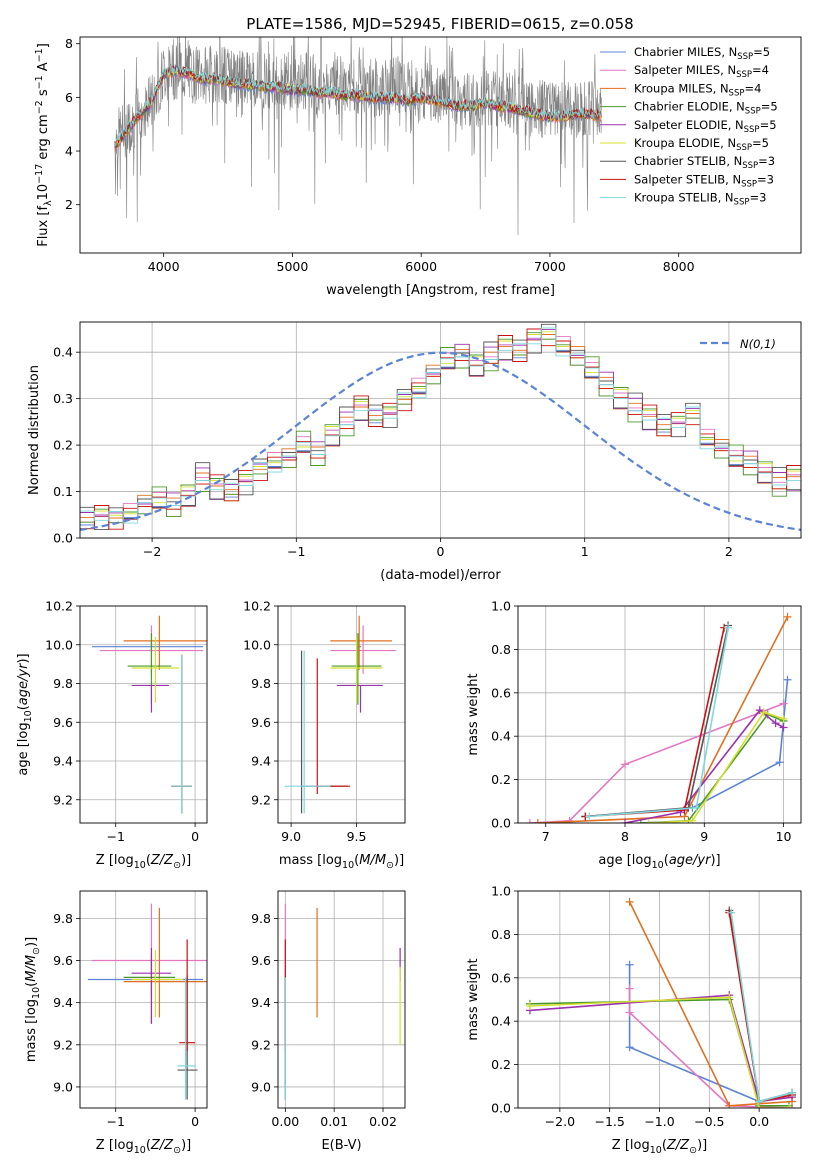 This screenshot has width=819, height=1170. I want to click on y-tick-label: 1.0, so click(501, 606).